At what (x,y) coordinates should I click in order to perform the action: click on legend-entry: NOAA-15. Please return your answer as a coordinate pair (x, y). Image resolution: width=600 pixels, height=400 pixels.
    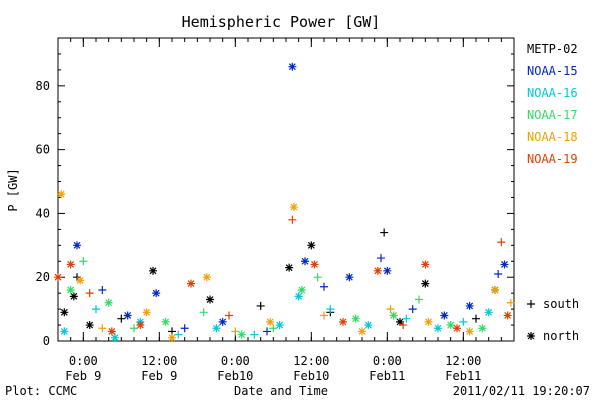
    Looking at the image, I should click on (552, 71).